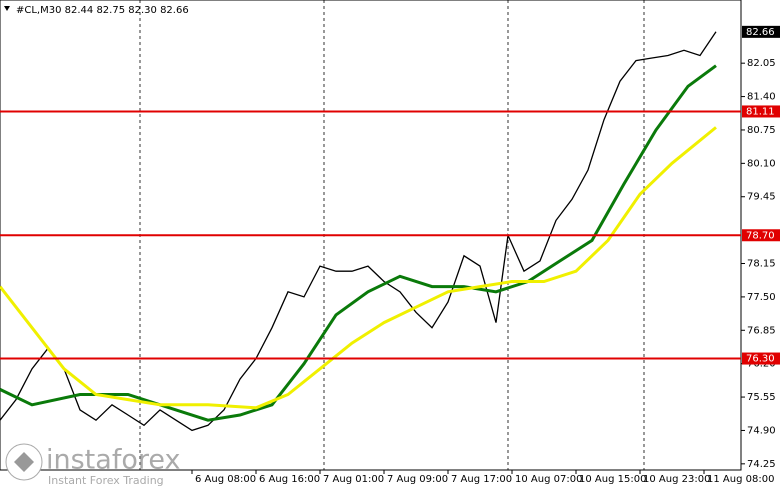  Describe the element at coordinates (612, 479) in the screenshot. I see `x-tick-label: 10 Aug 15:00` at that location.